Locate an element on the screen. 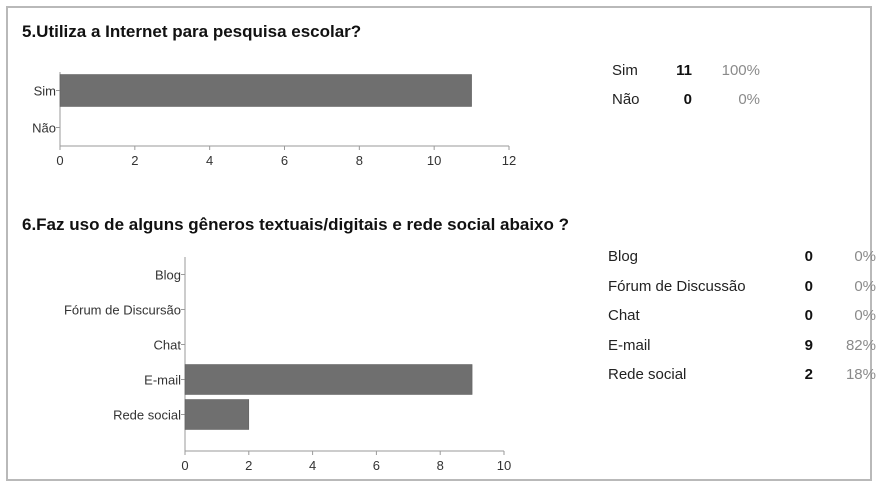  summary-label: Chat is located at coordinates (624, 315).